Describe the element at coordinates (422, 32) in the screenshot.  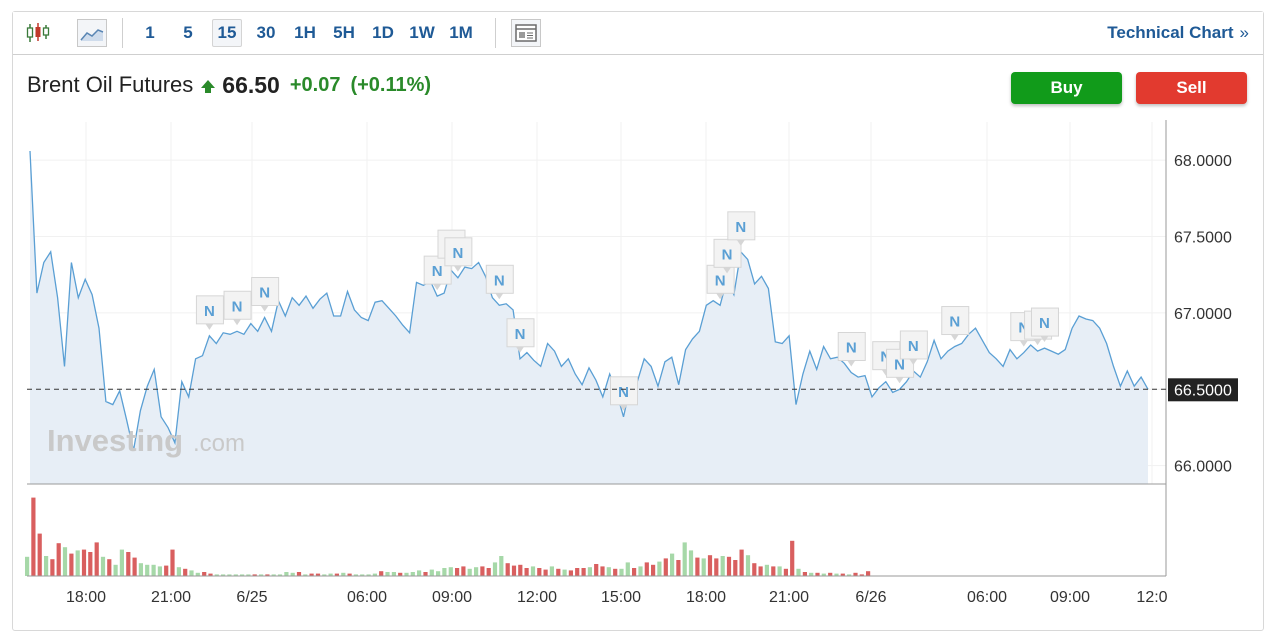
I see `interval-1w: 1W` at that location.